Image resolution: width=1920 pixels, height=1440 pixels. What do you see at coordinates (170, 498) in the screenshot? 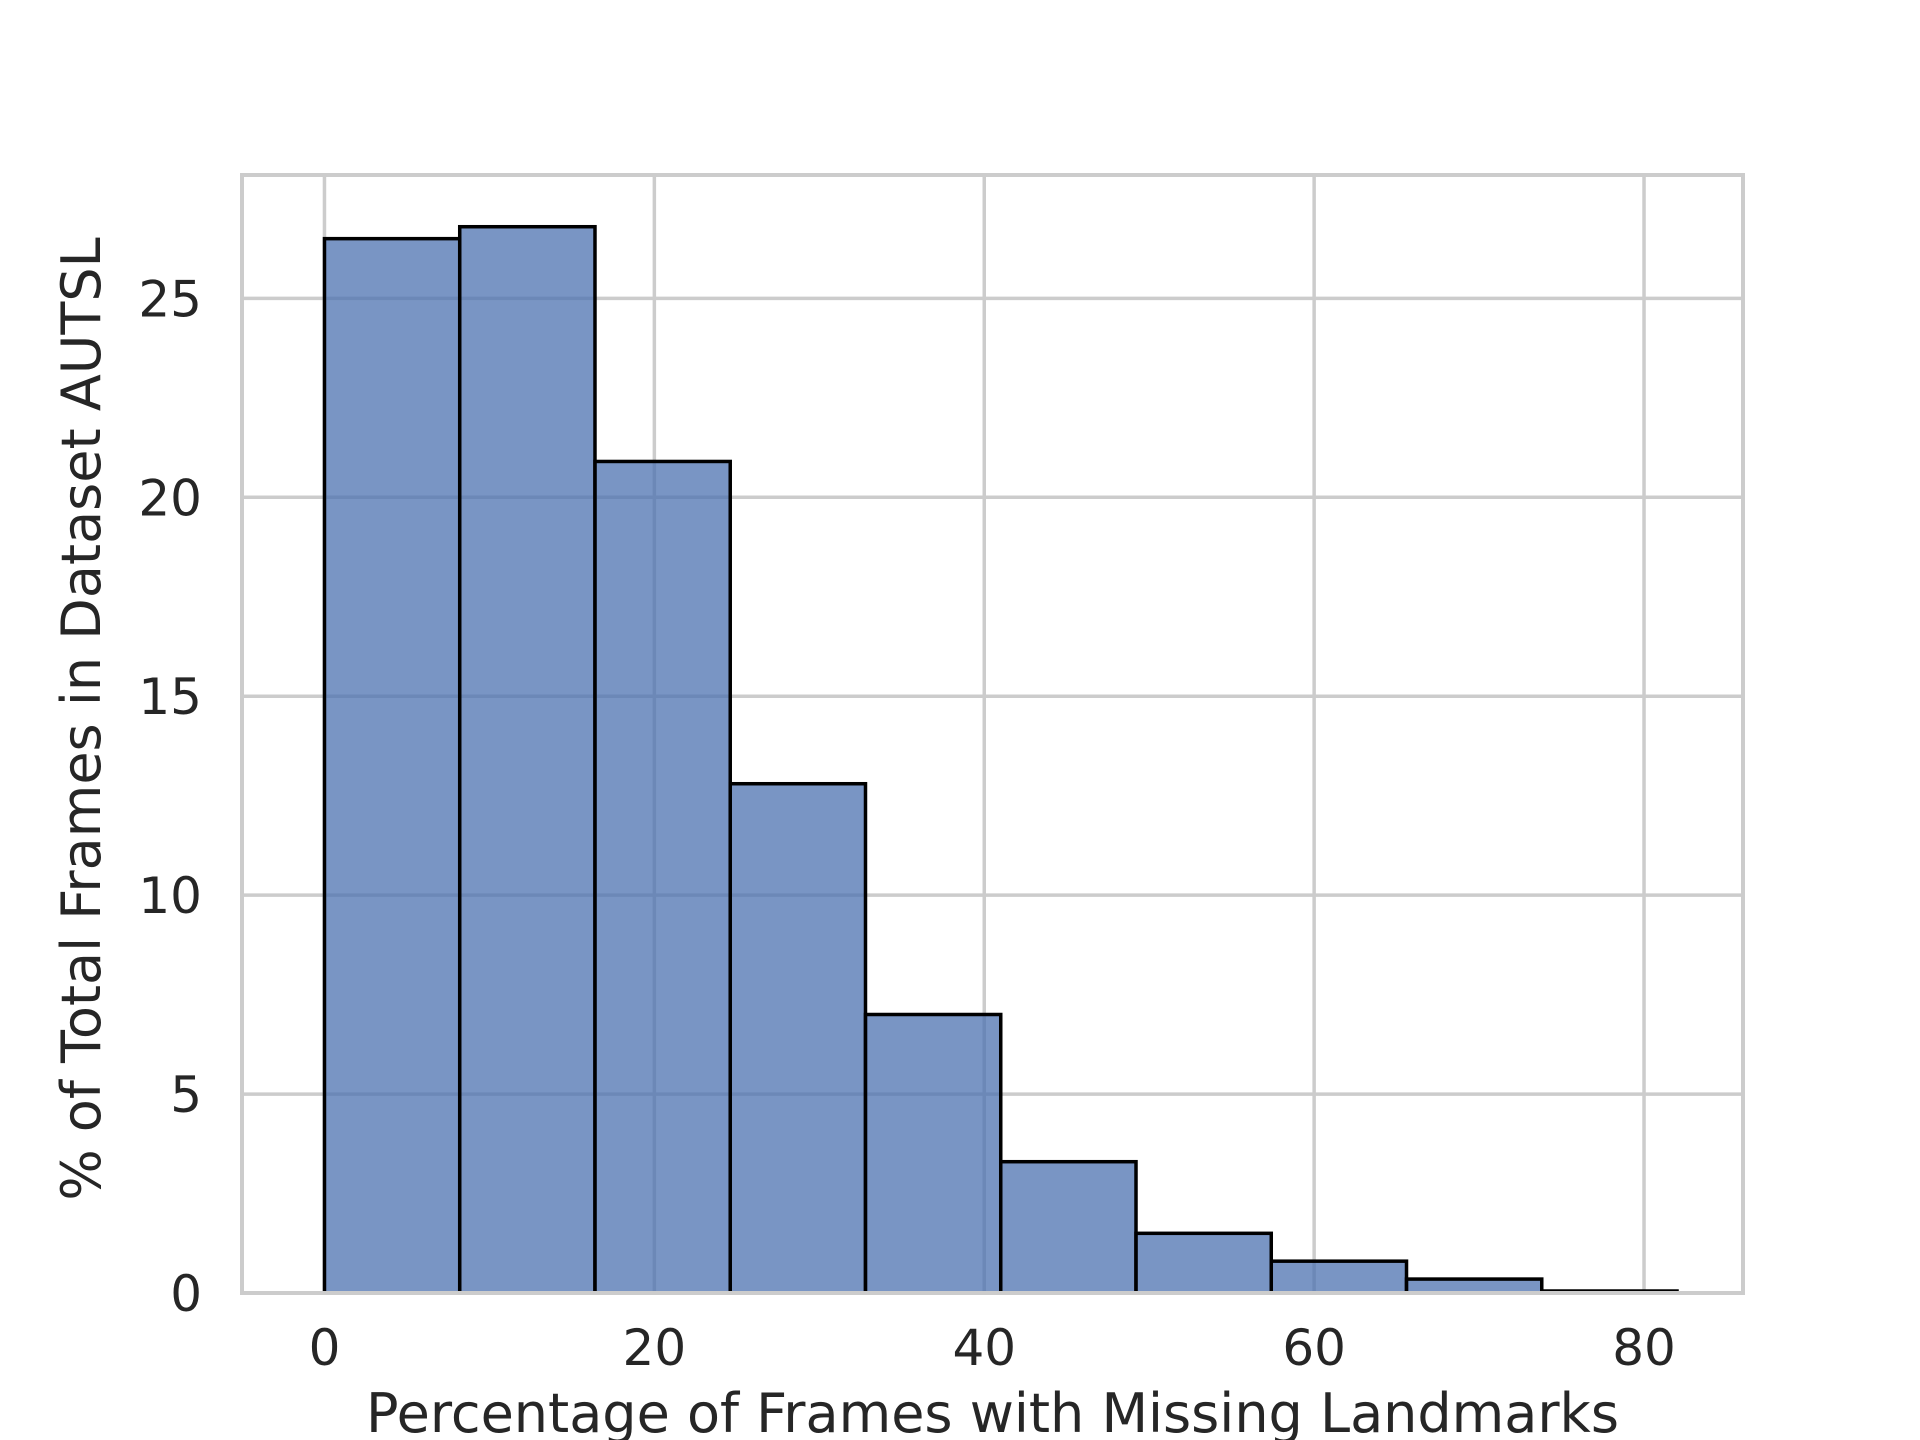
I see `y-tick-label: 20` at bounding box center [170, 498].